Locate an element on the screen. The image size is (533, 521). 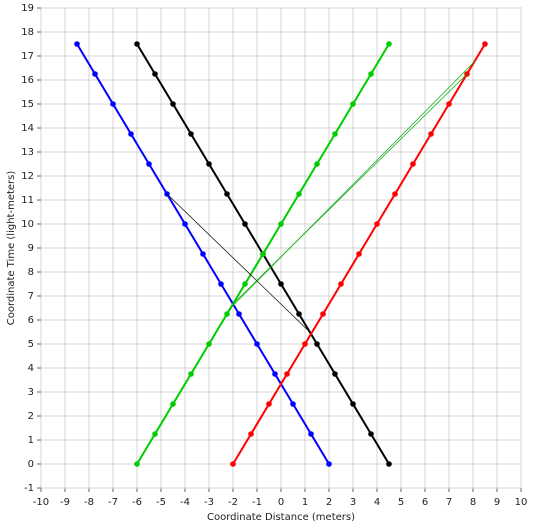
x-tick-label: 3 is located at coordinates (353, 502).